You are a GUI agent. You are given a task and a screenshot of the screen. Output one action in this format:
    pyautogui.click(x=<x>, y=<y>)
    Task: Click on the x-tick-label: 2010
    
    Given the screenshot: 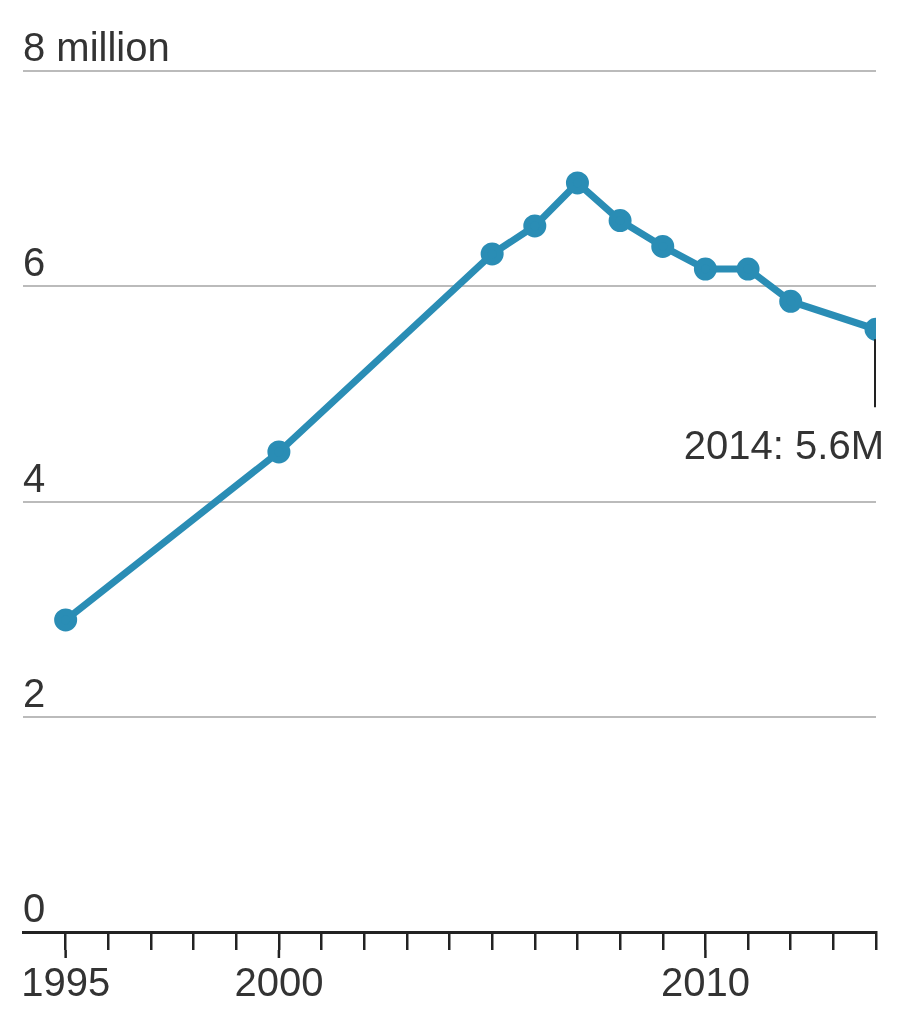 What is the action you would take?
    pyautogui.click(x=705, y=982)
    